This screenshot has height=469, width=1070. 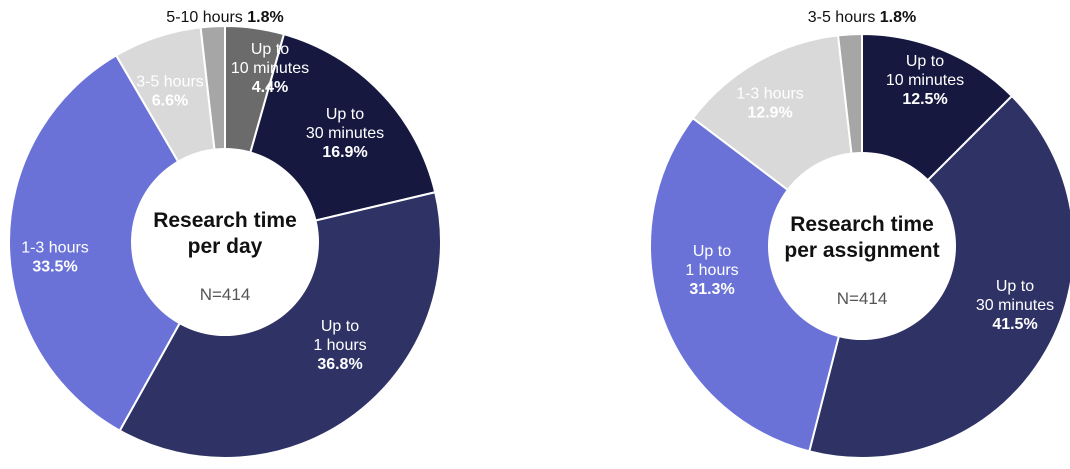 What do you see at coordinates (756, 284) in the screenshot?
I see `pie-slice` at bounding box center [756, 284].